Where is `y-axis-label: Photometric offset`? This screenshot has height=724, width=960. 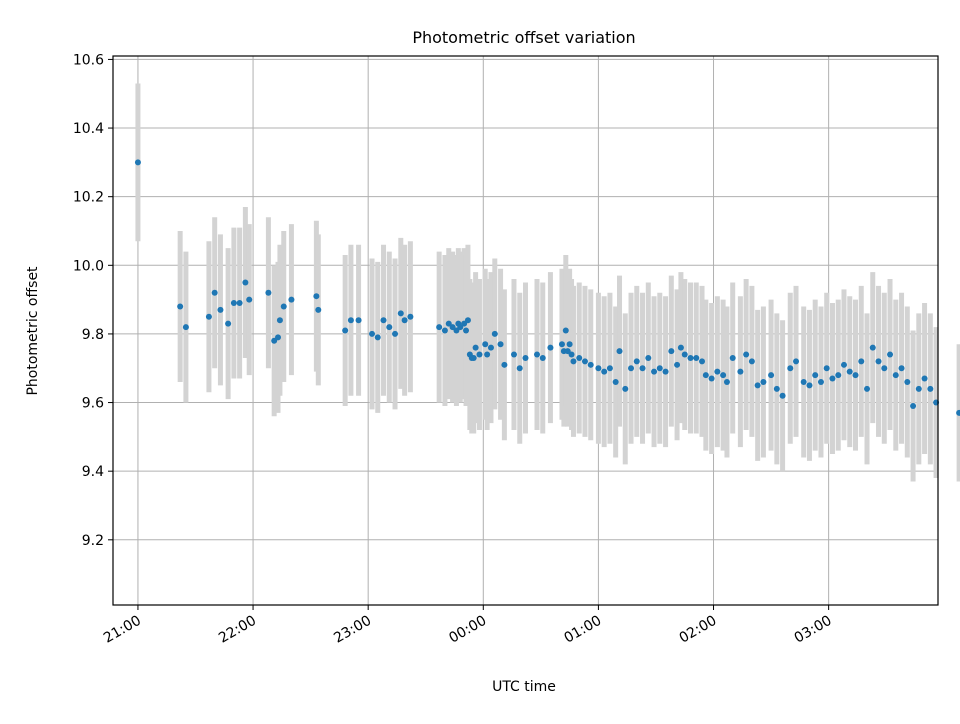
y-axis-label: Photometric offset is located at coordinates (33, 331).